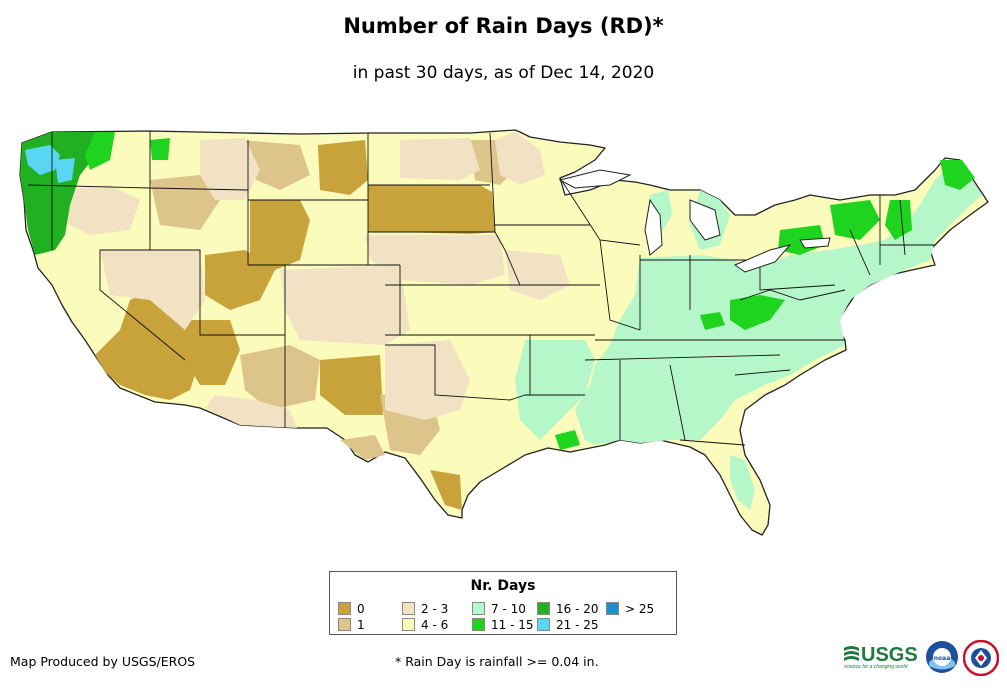 The image size is (1007, 691). I want to click on legend-item-4: 7 - 10, so click(499, 609).